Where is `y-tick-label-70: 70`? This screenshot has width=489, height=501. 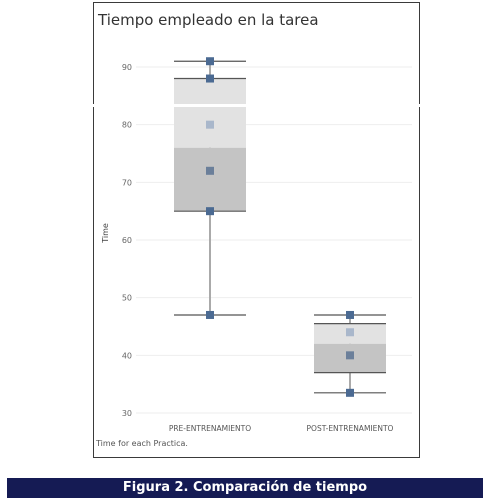
y-tick-label-70: 70 is located at coordinates (127, 182).